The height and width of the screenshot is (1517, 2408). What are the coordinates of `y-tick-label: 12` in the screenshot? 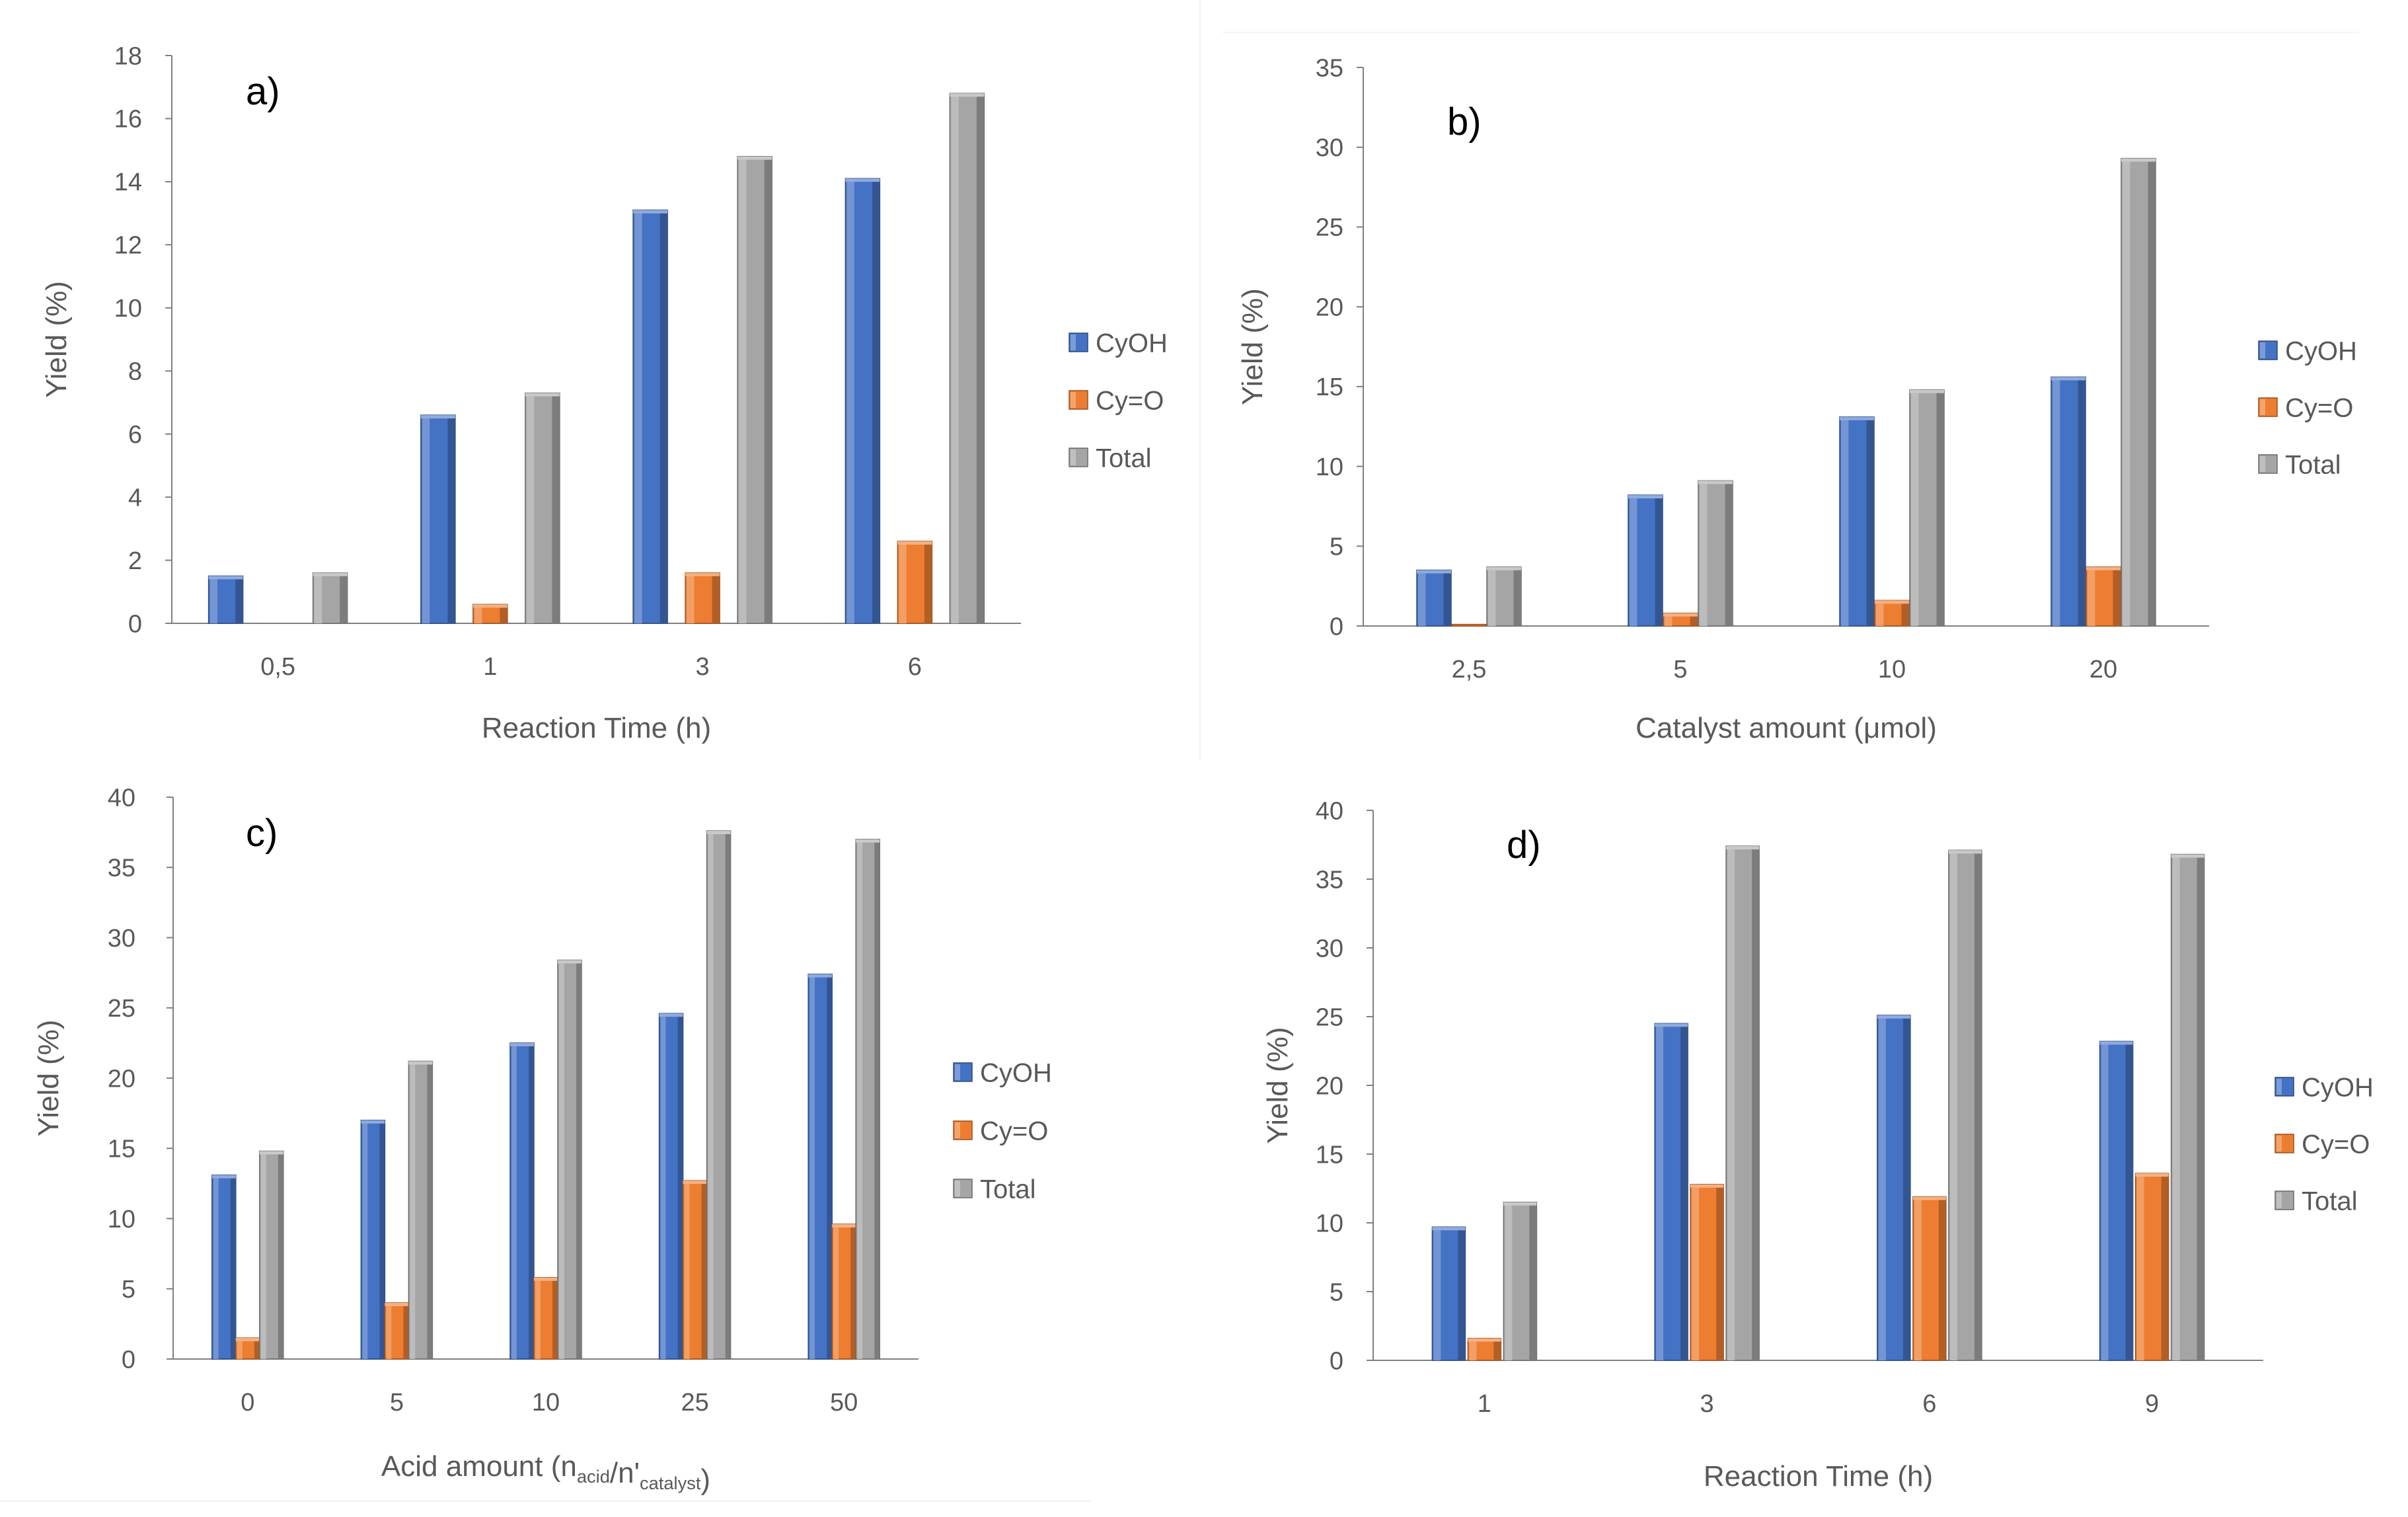 It's located at (128, 246).